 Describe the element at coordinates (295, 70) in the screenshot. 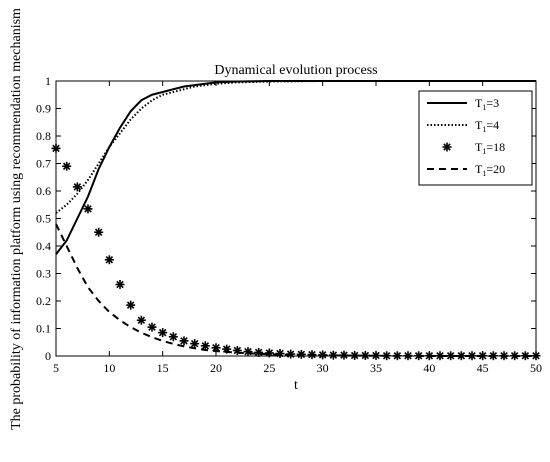

I see `chart-title: Dynamical evolution process` at that location.